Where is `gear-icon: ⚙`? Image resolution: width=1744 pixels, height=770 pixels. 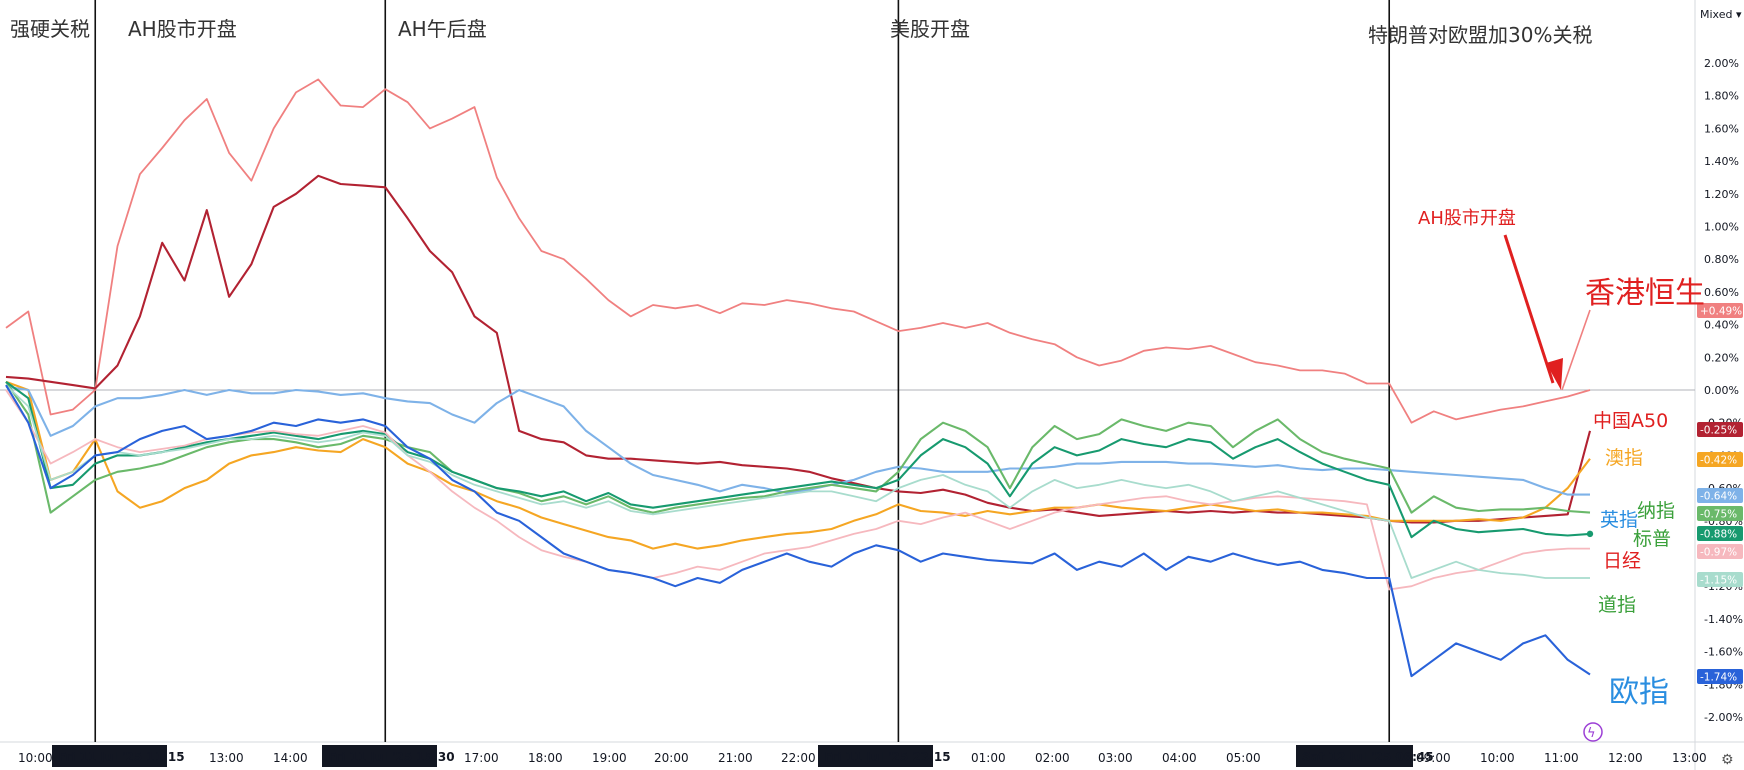
gear-icon: ⚙ is located at coordinates (1727, 760).